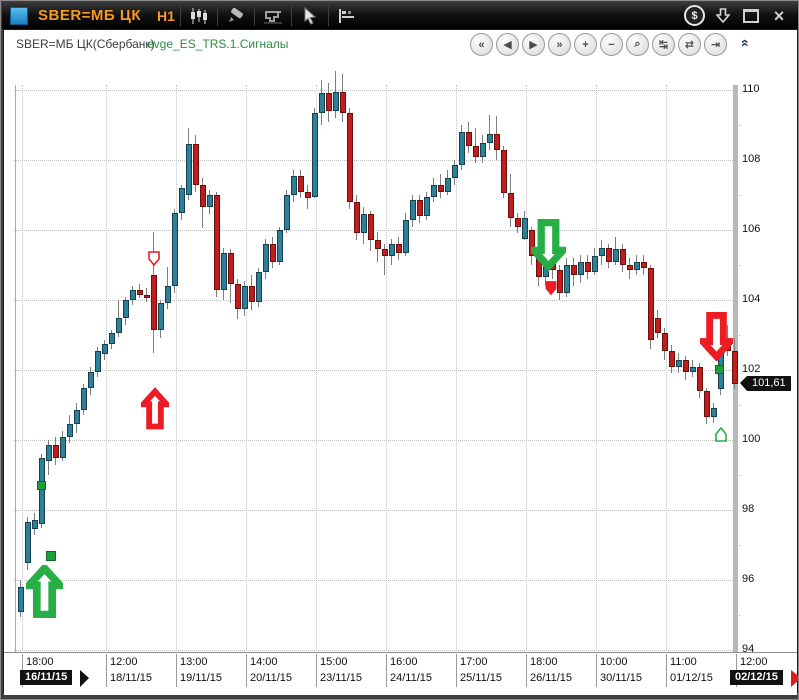 The height and width of the screenshot is (700, 799). I want to click on go-to-end-button: ⇥, so click(715, 44).